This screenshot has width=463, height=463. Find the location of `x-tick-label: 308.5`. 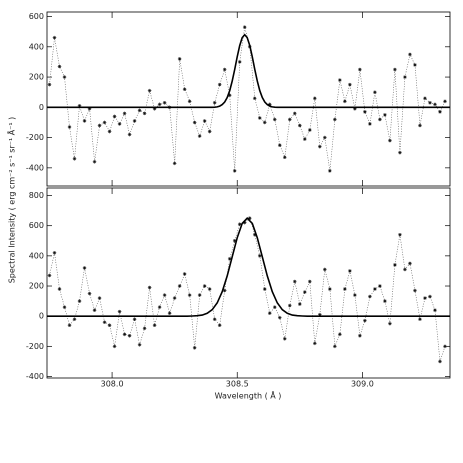

x-tick-label: 308.5 is located at coordinates (237, 384).